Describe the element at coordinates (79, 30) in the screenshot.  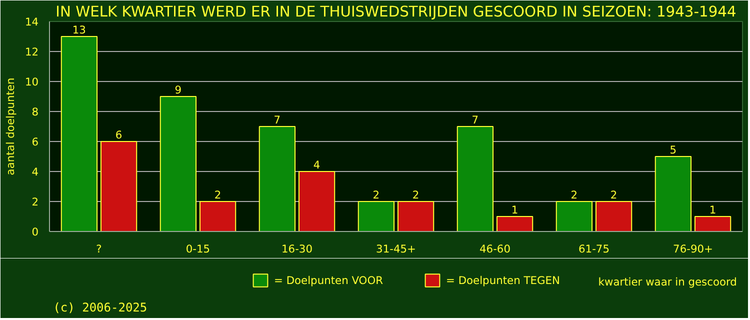
I see `data-label: 13` at that location.